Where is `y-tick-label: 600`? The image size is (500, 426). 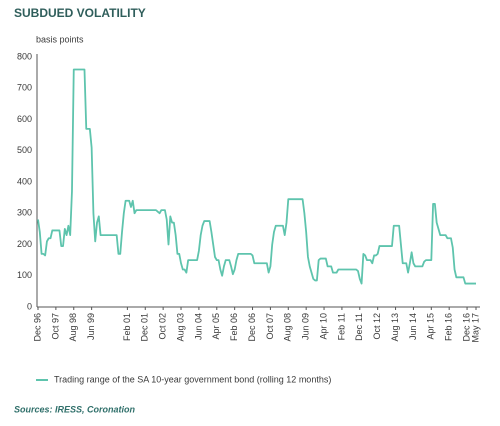 y-tick-label: 600 is located at coordinates (24, 119).